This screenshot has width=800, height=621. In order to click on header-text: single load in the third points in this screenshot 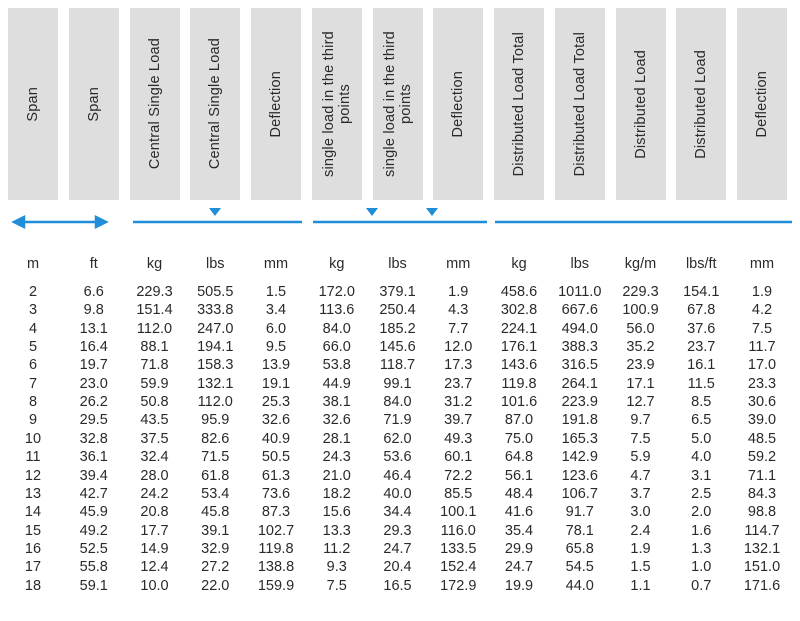, I will do `click(397, 104)`.